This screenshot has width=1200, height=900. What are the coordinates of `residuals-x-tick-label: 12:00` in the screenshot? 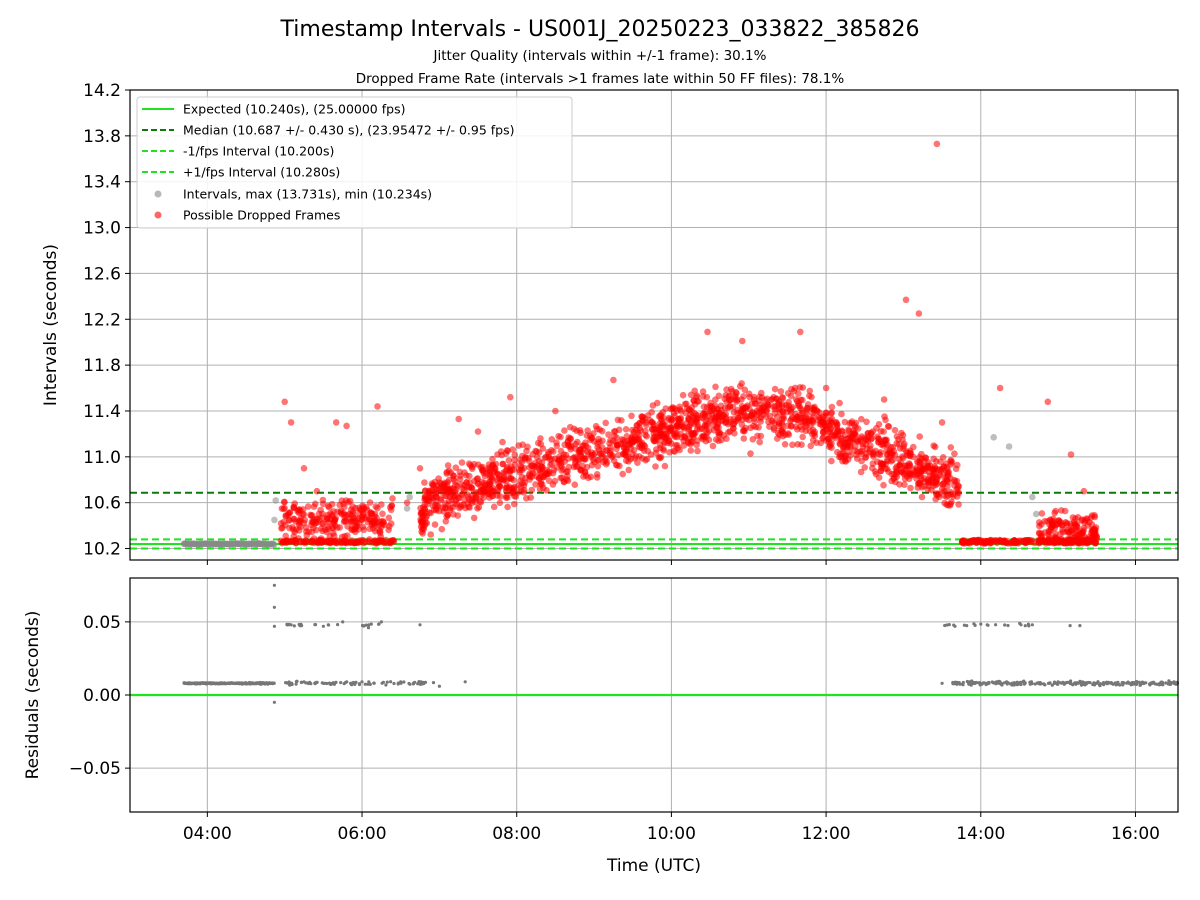 It's located at (826, 834).